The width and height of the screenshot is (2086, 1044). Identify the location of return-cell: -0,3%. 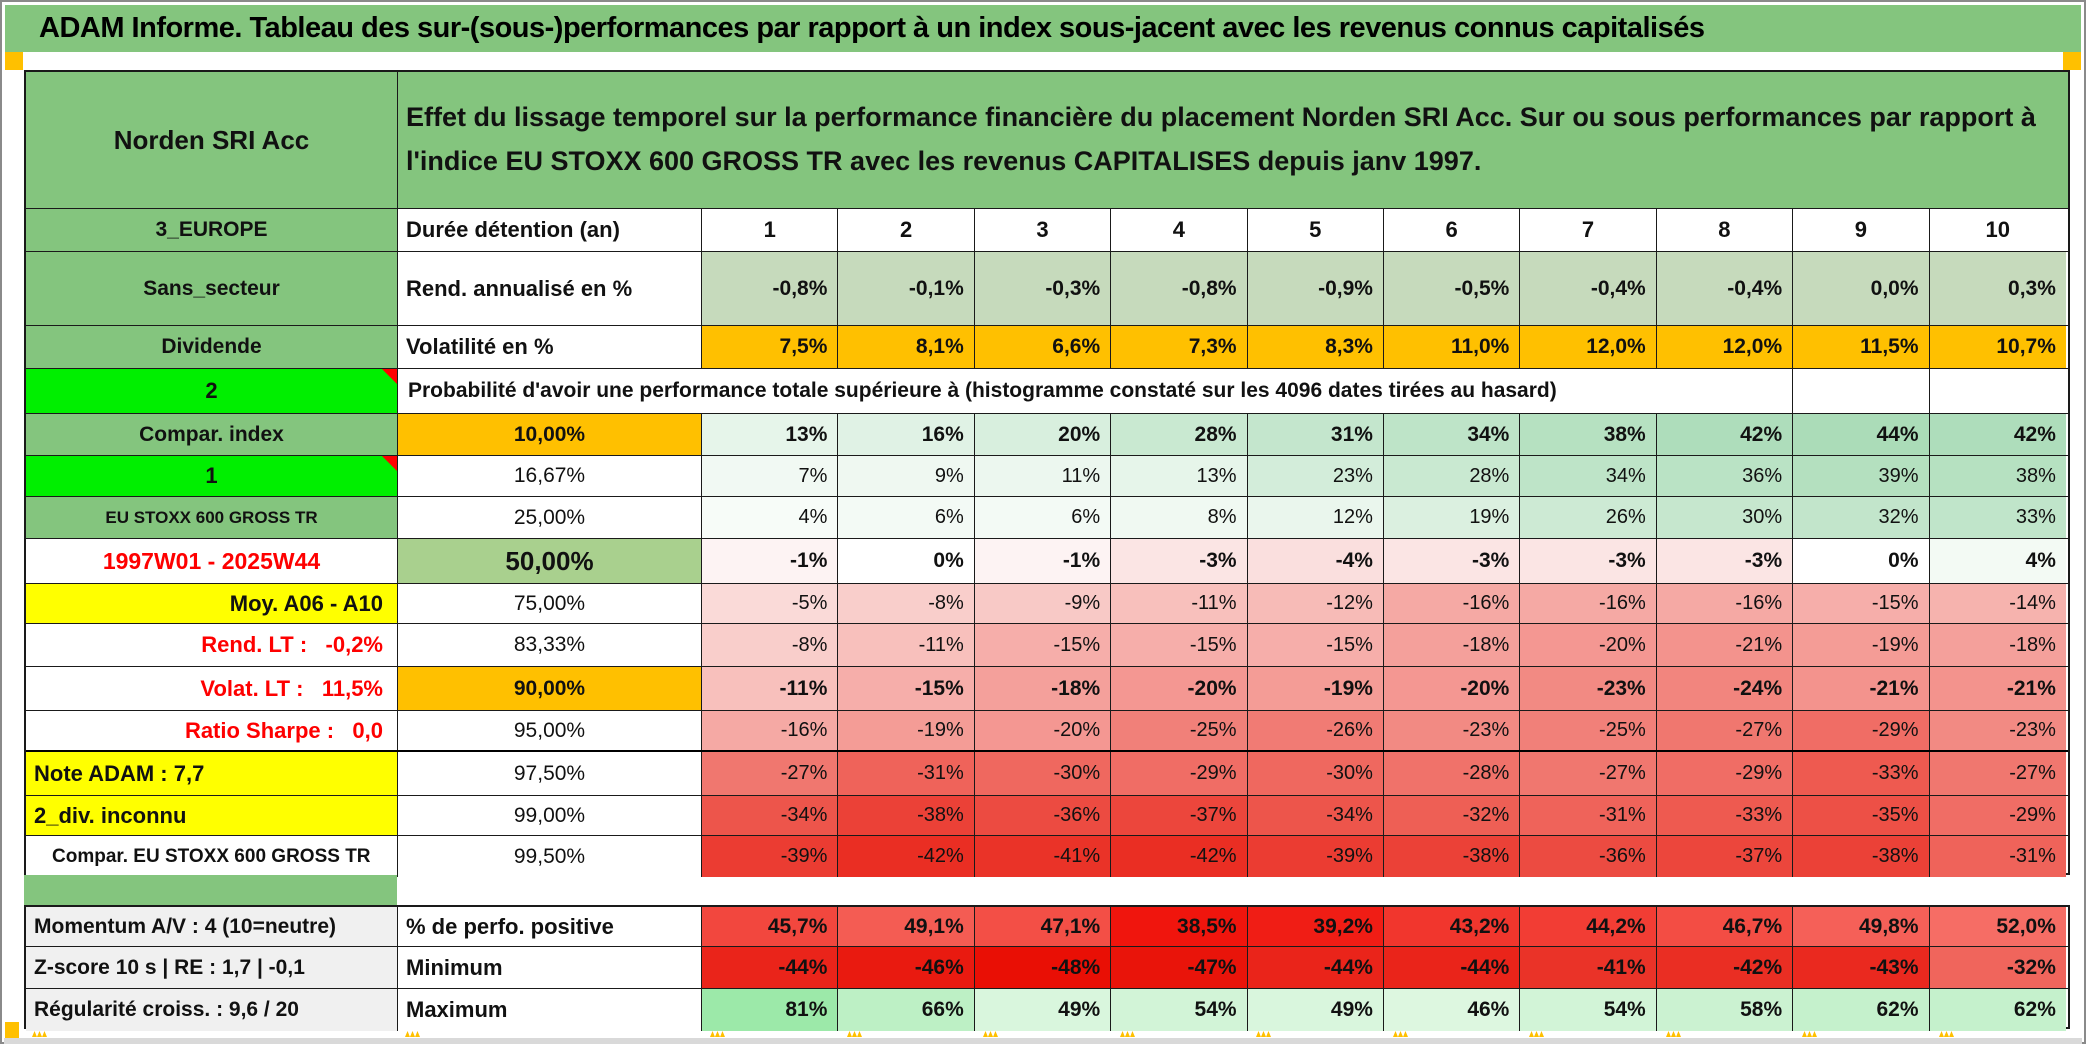
(1043, 288).